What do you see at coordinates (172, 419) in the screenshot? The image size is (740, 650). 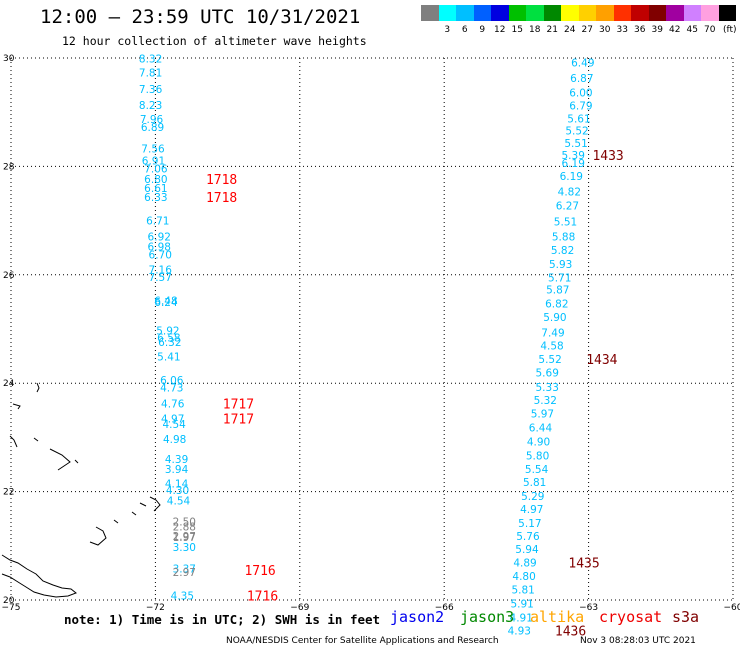 I see `wave-height-label: 4.97` at bounding box center [172, 419].